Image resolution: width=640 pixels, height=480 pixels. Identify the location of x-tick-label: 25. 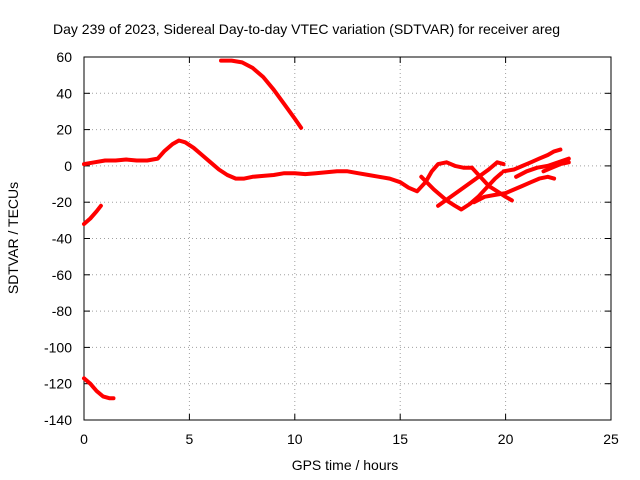
(611, 439).